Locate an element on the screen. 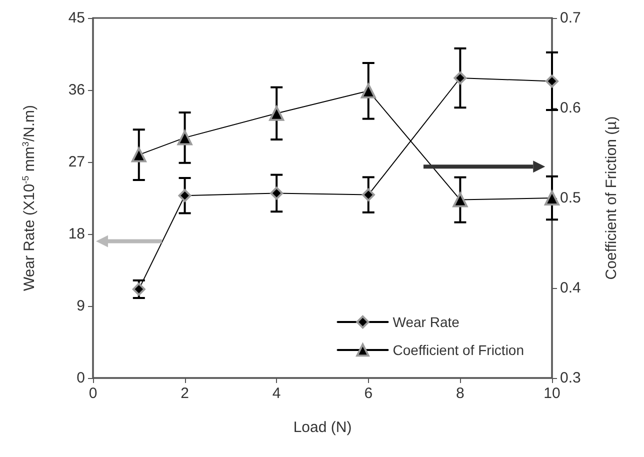  y-tick-label: 9 is located at coordinates (80, 306).